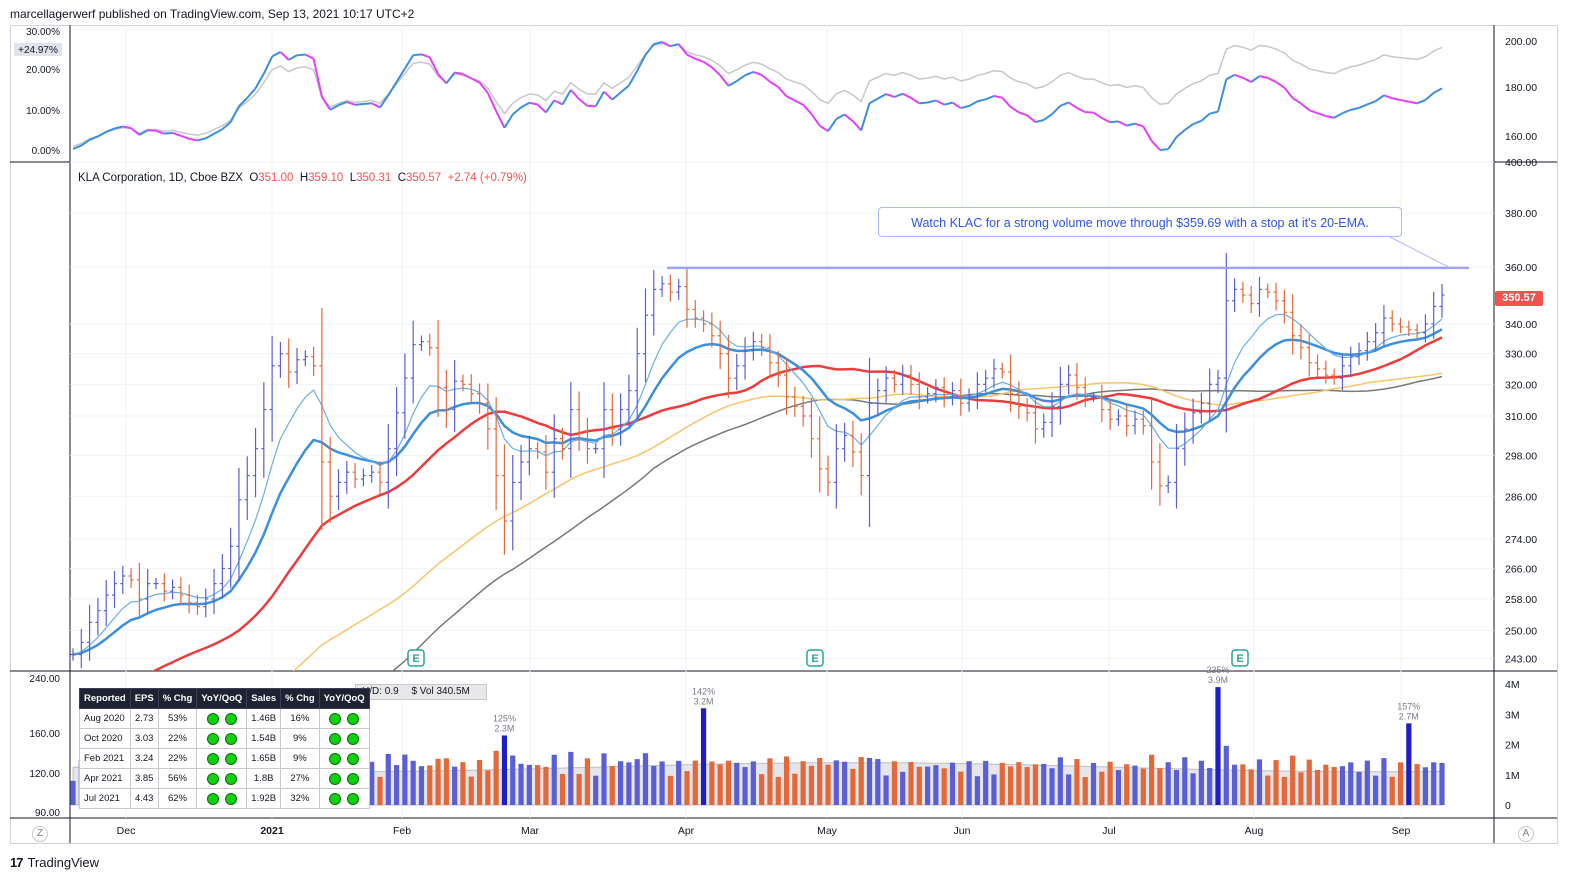 The image size is (1570, 882). What do you see at coordinates (177, 698) in the screenshot?
I see `col-eps-chg: % Chg` at bounding box center [177, 698].